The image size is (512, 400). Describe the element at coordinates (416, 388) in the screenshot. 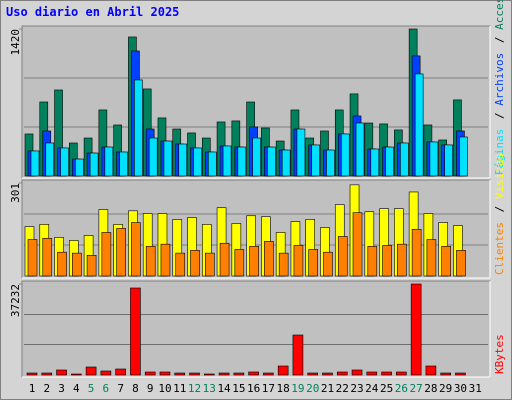

I see `x-tick-label: 27` at that location.